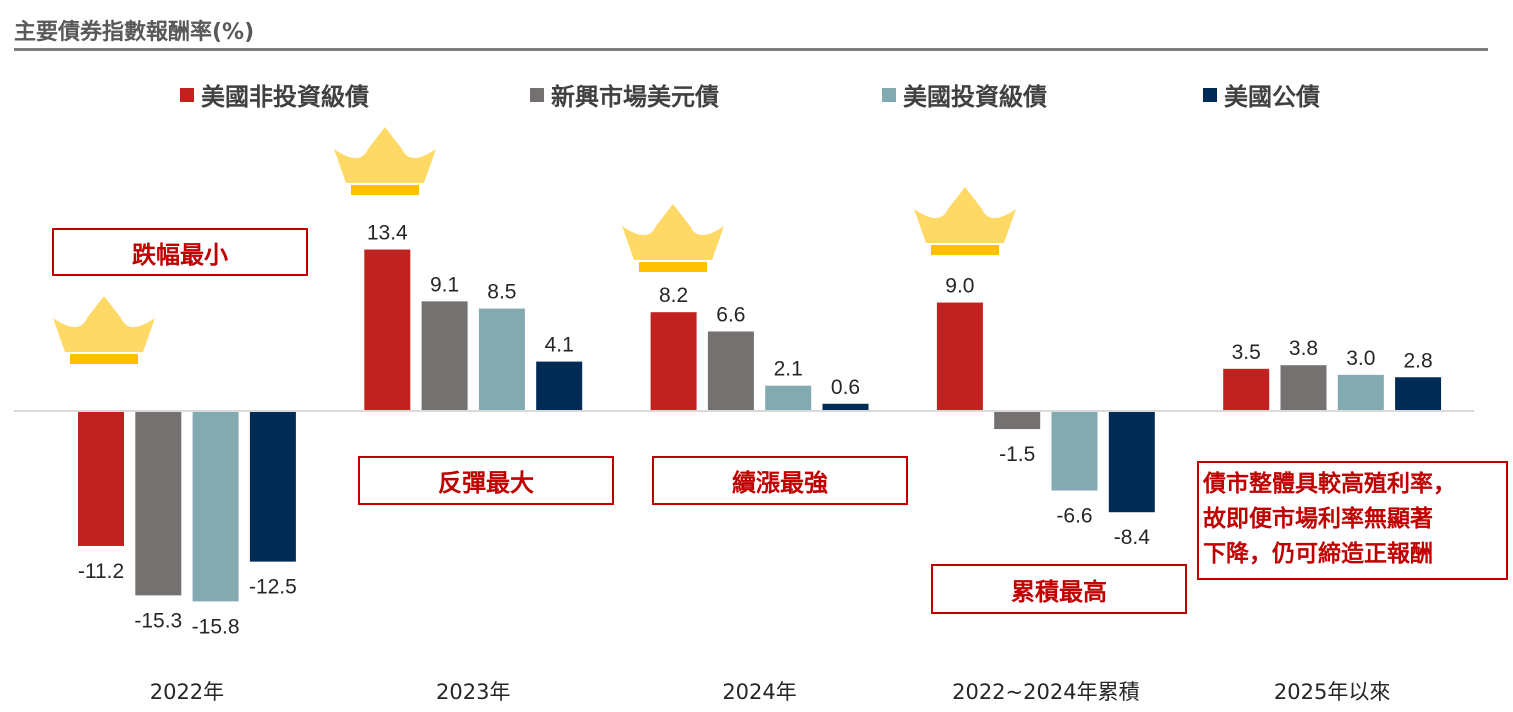  What do you see at coordinates (273, 587) in the screenshot?
I see `data-label: -12.5` at bounding box center [273, 587].